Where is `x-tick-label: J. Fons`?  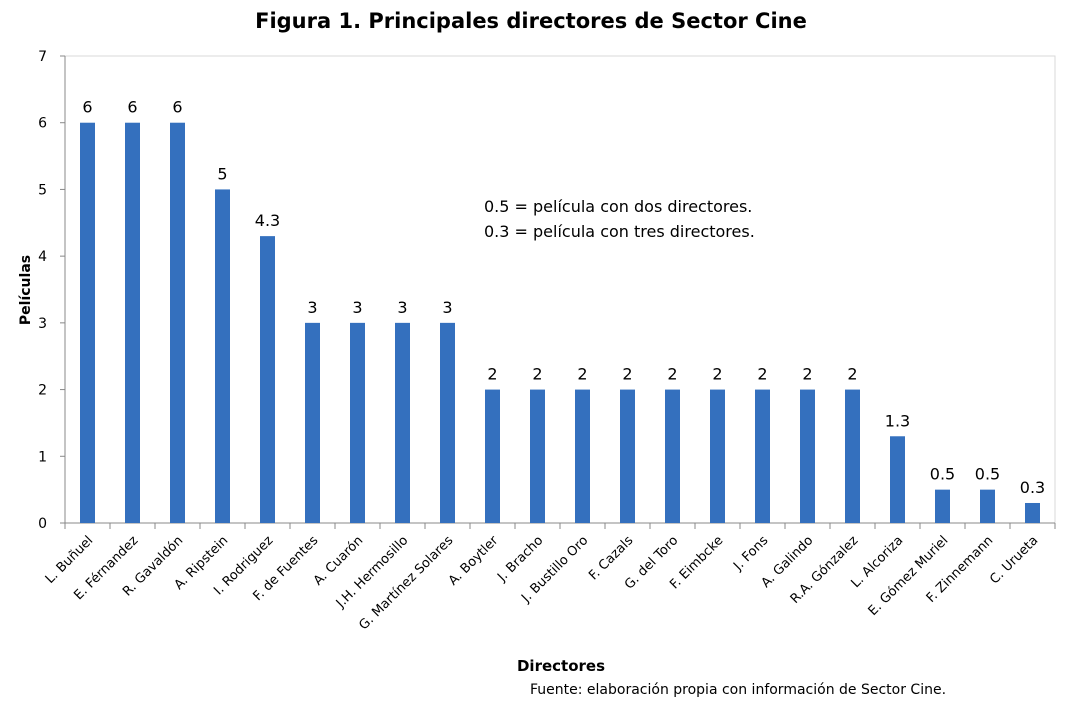
x-tick-label: J. Fons is located at coordinates (750, 553).